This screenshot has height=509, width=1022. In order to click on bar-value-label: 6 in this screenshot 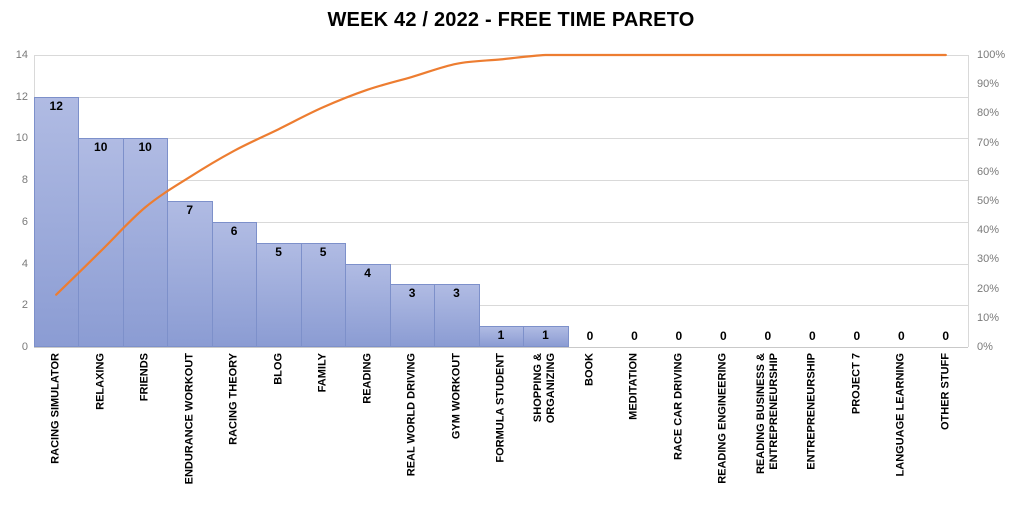, I will do `click(234, 230)`.